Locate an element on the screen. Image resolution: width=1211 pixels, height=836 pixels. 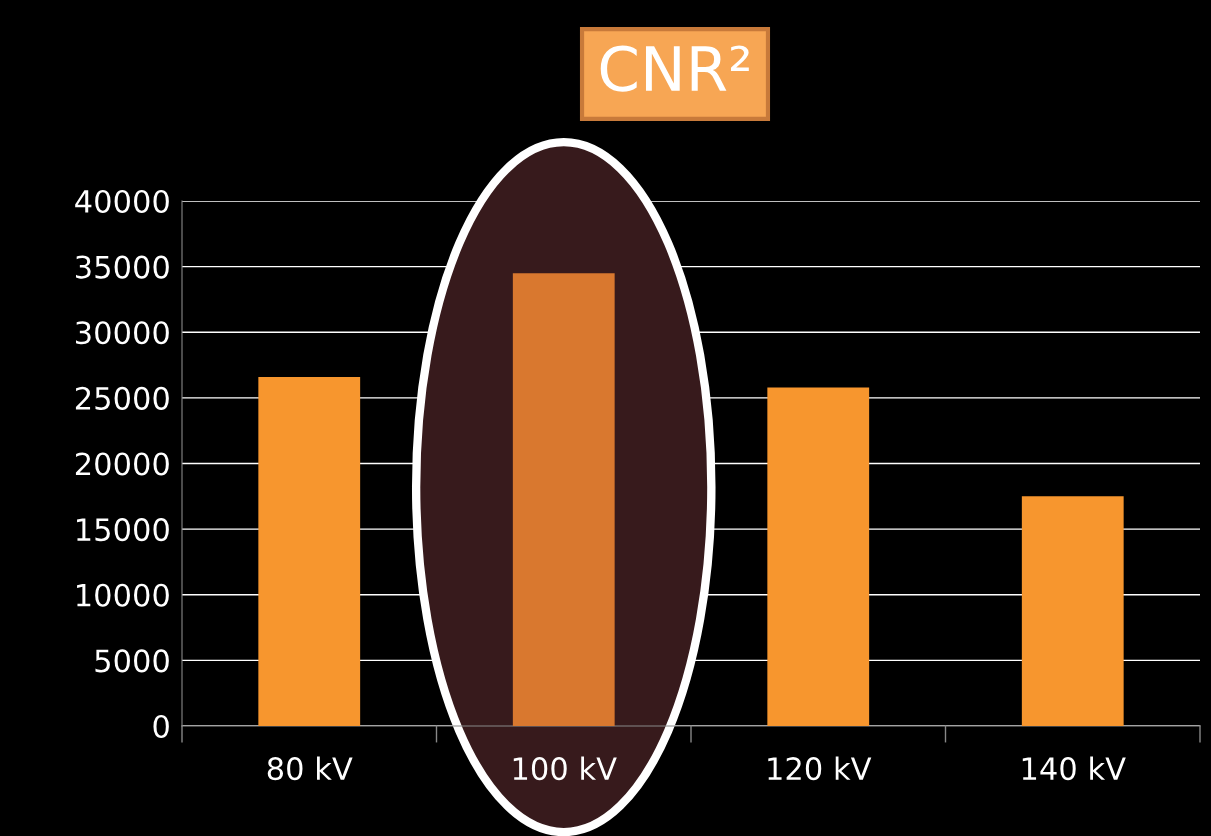
y-tick-label: 20000 is located at coordinates (122, 464).